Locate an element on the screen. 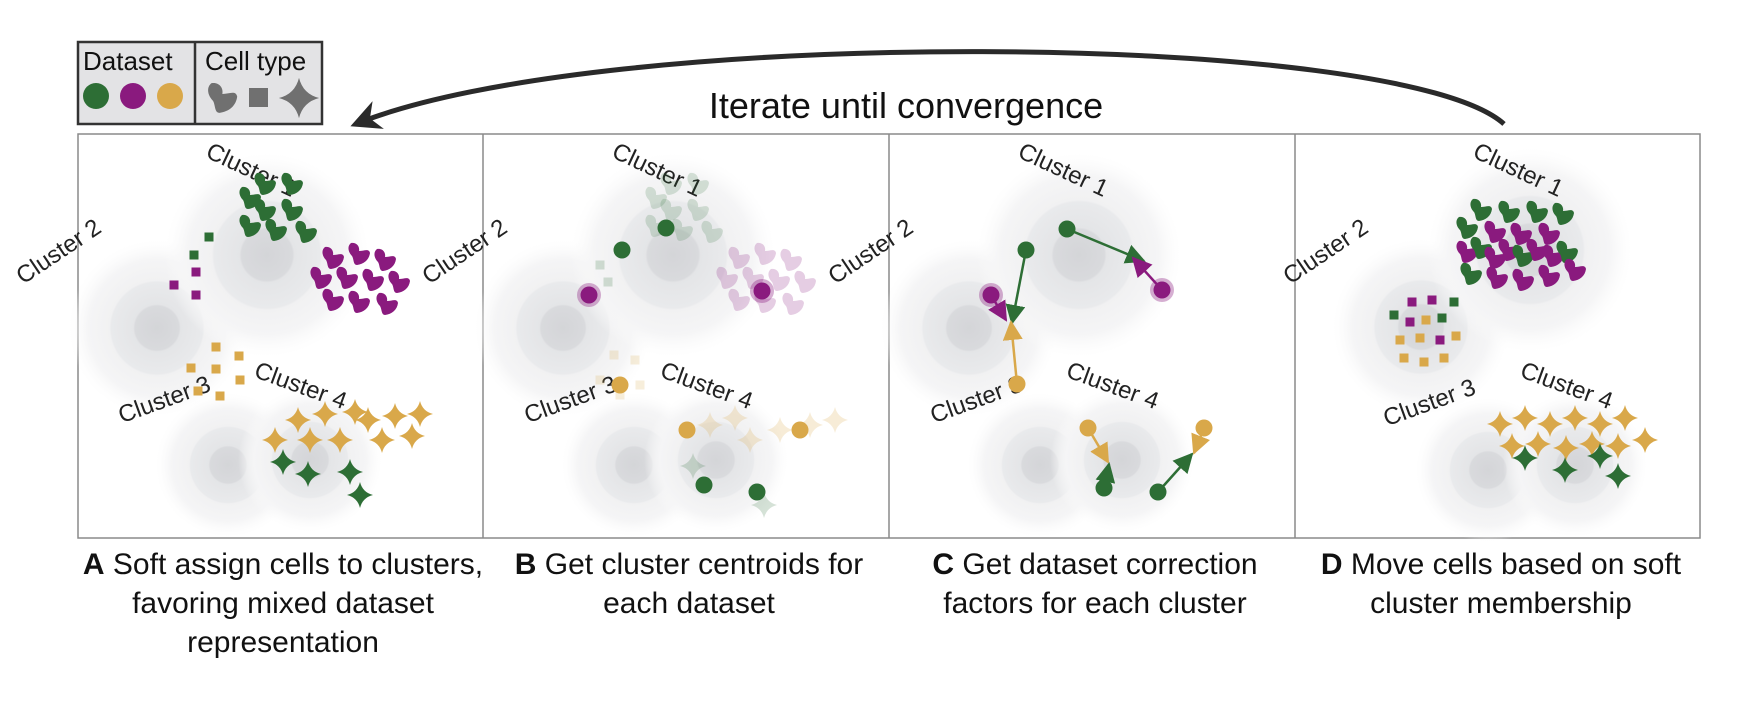 Image resolution: width=1738 pixels, height=708 pixels. caption-text-b: Get cluster centroids for each dataset is located at coordinates (704, 584).